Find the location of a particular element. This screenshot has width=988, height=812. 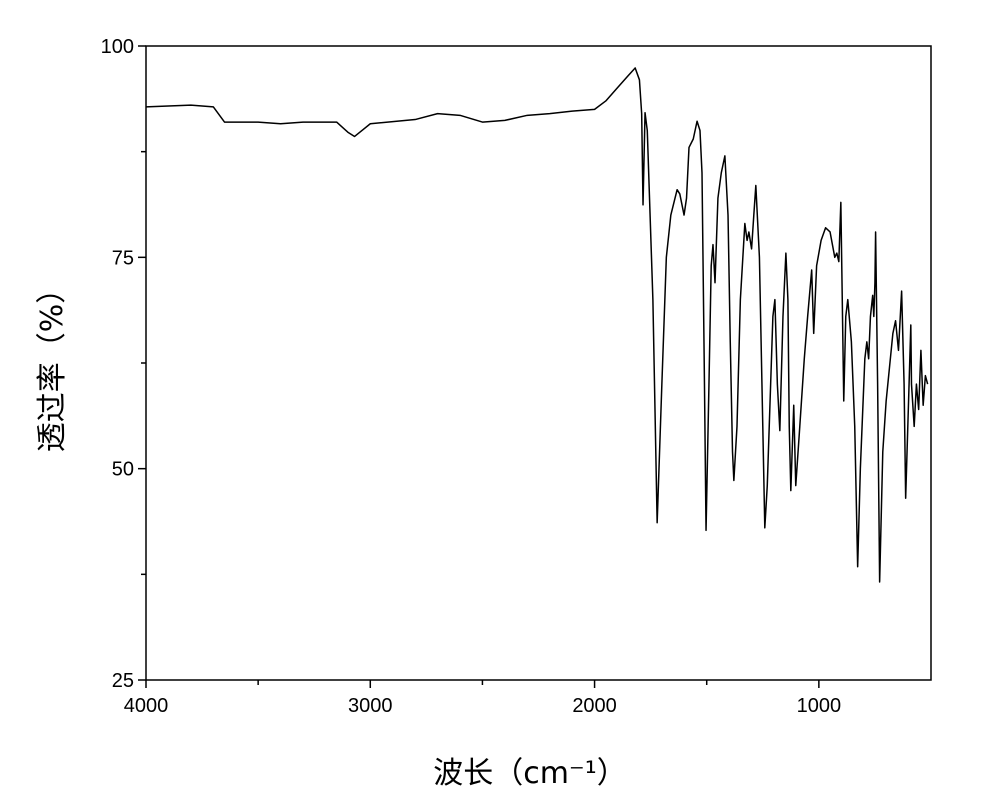

x-axis-label: 波长（cm⁻¹） is located at coordinates (530, 773).